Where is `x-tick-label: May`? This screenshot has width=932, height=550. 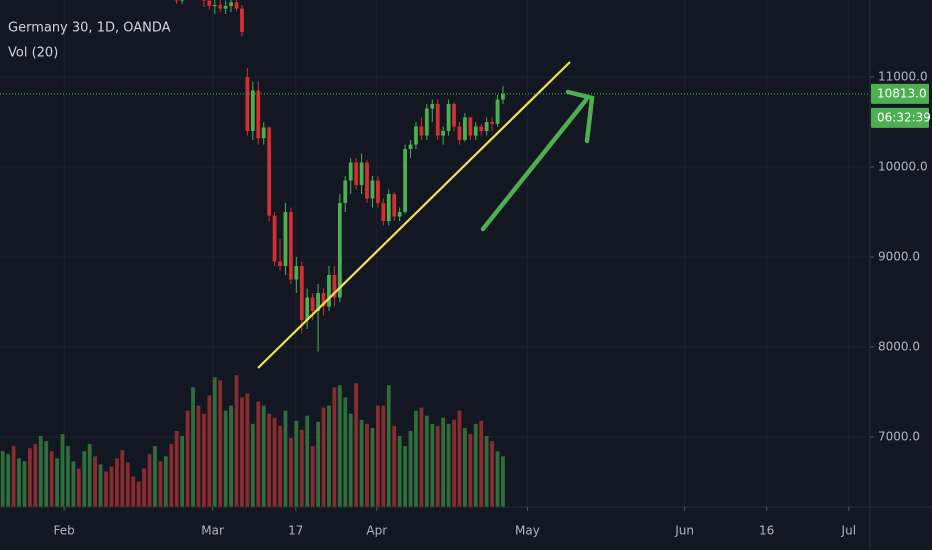
x-tick-label: May is located at coordinates (527, 531).